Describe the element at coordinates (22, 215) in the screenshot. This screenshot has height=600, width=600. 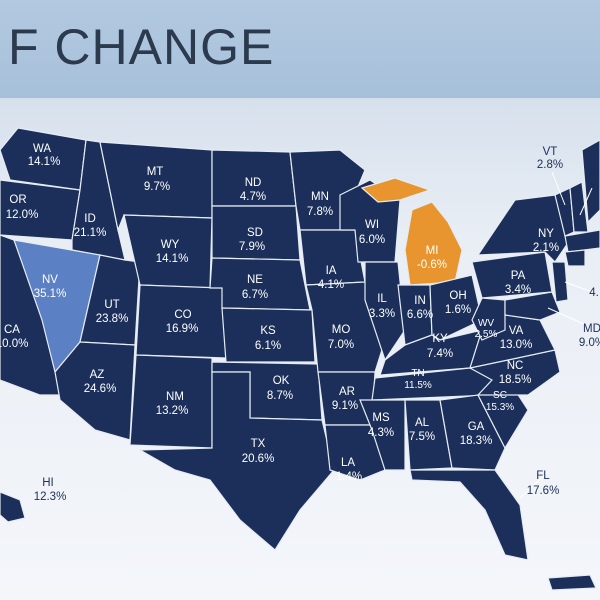
I see `label-or-value: 12.0%` at that location.